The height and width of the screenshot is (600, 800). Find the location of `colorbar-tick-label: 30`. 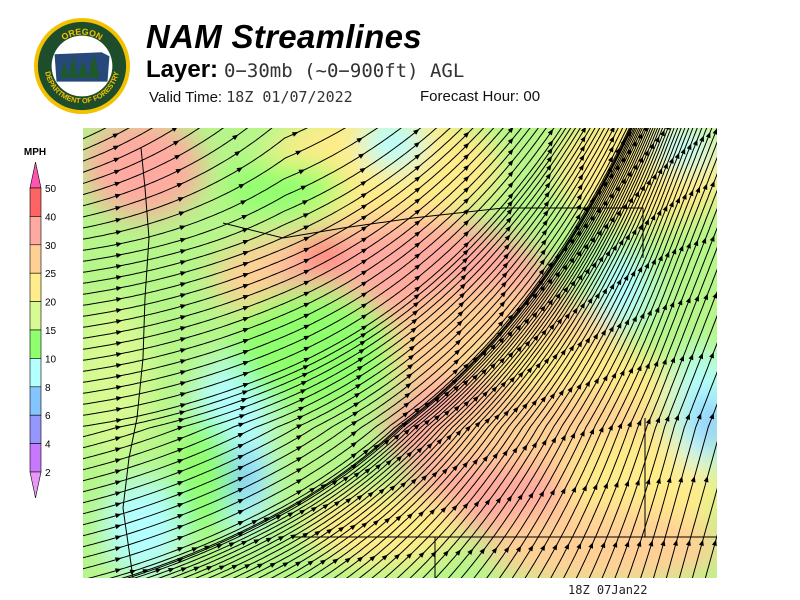

colorbar-tick-label: 30 is located at coordinates (51, 246).